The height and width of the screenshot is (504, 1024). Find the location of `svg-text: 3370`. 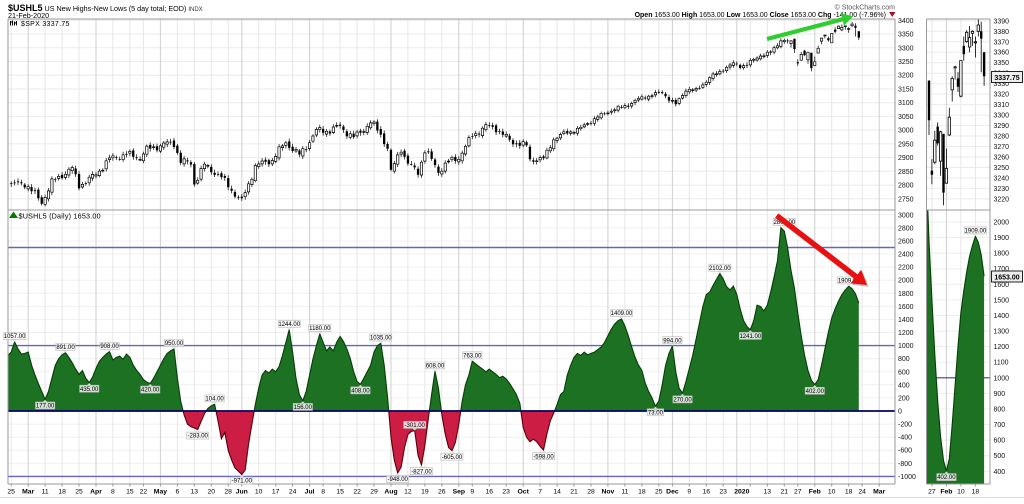

svg-text: 3370 is located at coordinates (1002, 42).